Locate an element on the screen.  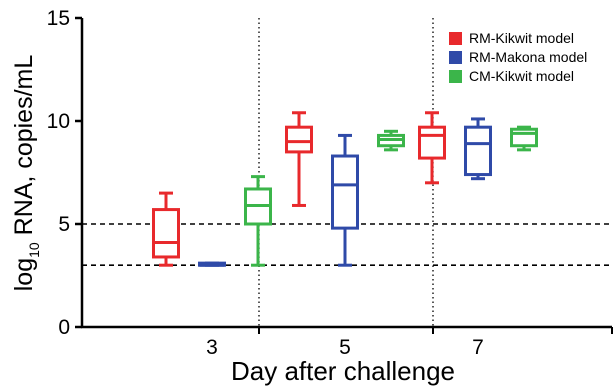
x-tick-label-5: 5 is located at coordinates (345, 347).